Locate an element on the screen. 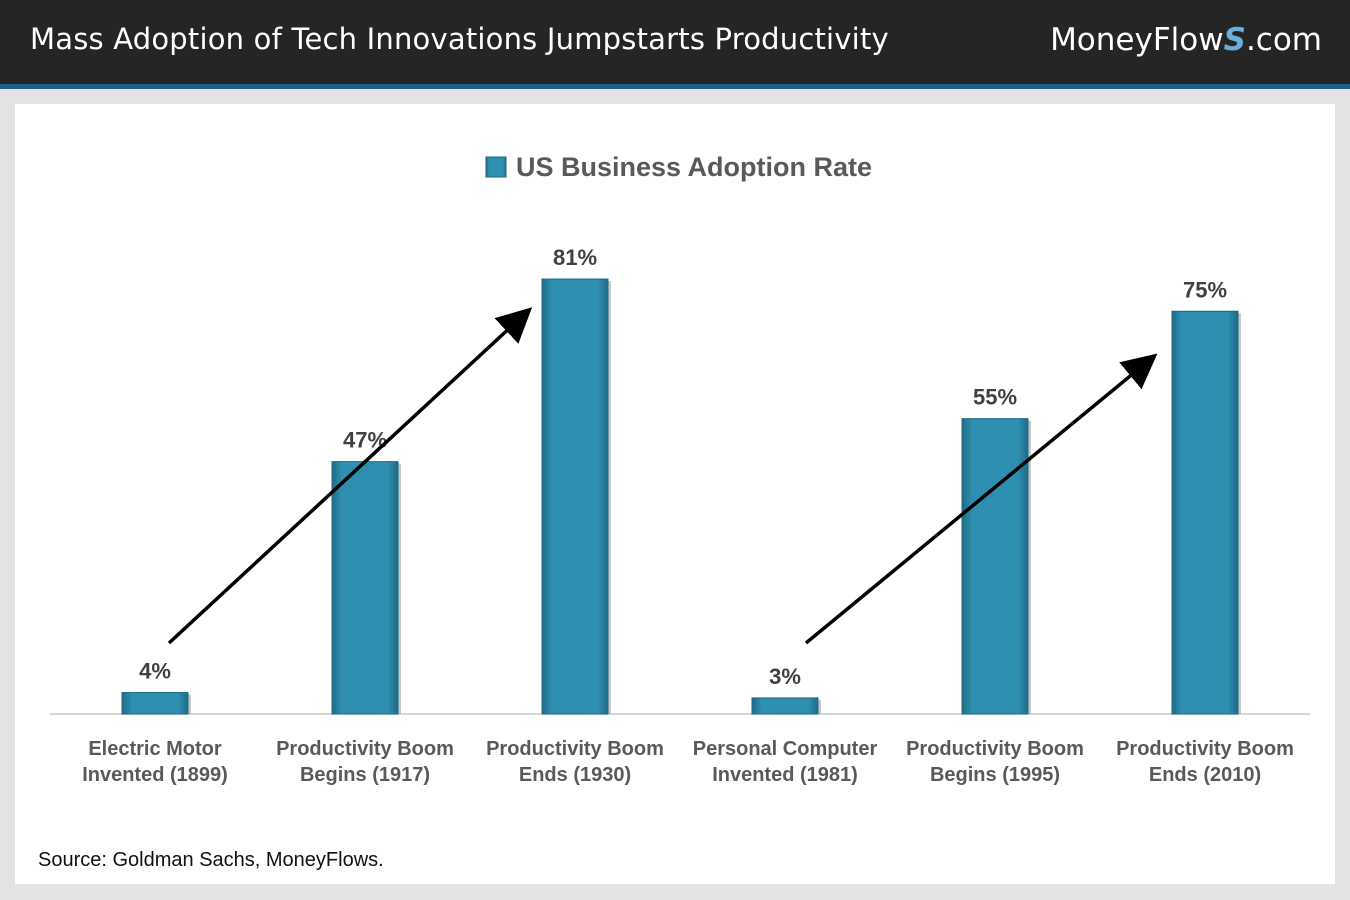 Image resolution: width=1350 pixels, height=900 pixels. legend-swatch is located at coordinates (496, 167).